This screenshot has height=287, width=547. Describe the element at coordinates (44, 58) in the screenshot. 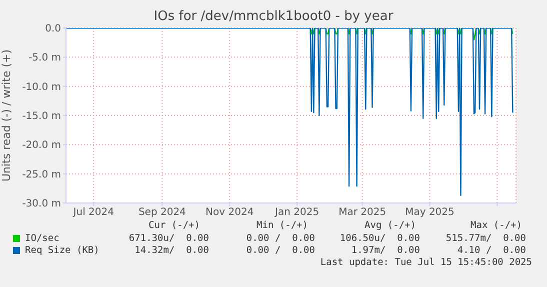

I see `y-tick-label: -5.0 m` at that location.